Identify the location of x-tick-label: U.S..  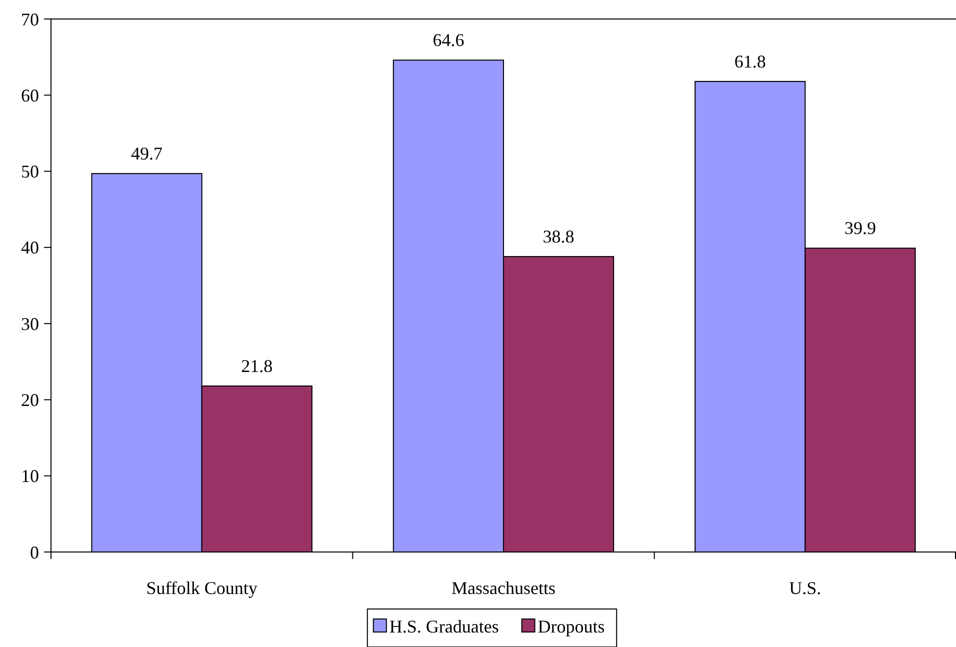
(805, 588).